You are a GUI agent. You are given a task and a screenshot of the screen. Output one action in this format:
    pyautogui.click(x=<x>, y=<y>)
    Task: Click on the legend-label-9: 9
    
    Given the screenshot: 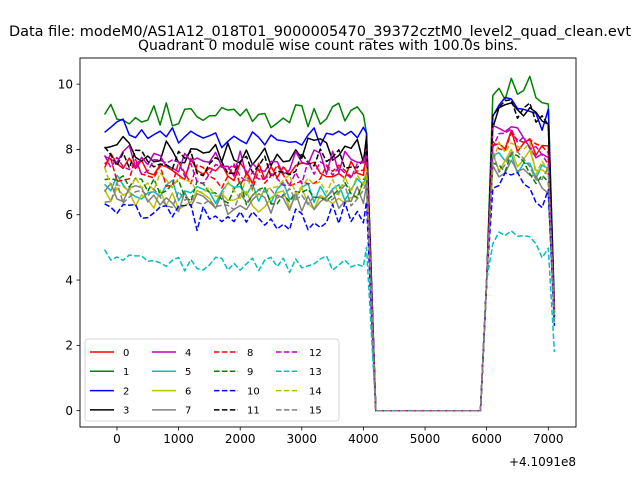 What is the action you would take?
    pyautogui.click(x=250, y=372)
    